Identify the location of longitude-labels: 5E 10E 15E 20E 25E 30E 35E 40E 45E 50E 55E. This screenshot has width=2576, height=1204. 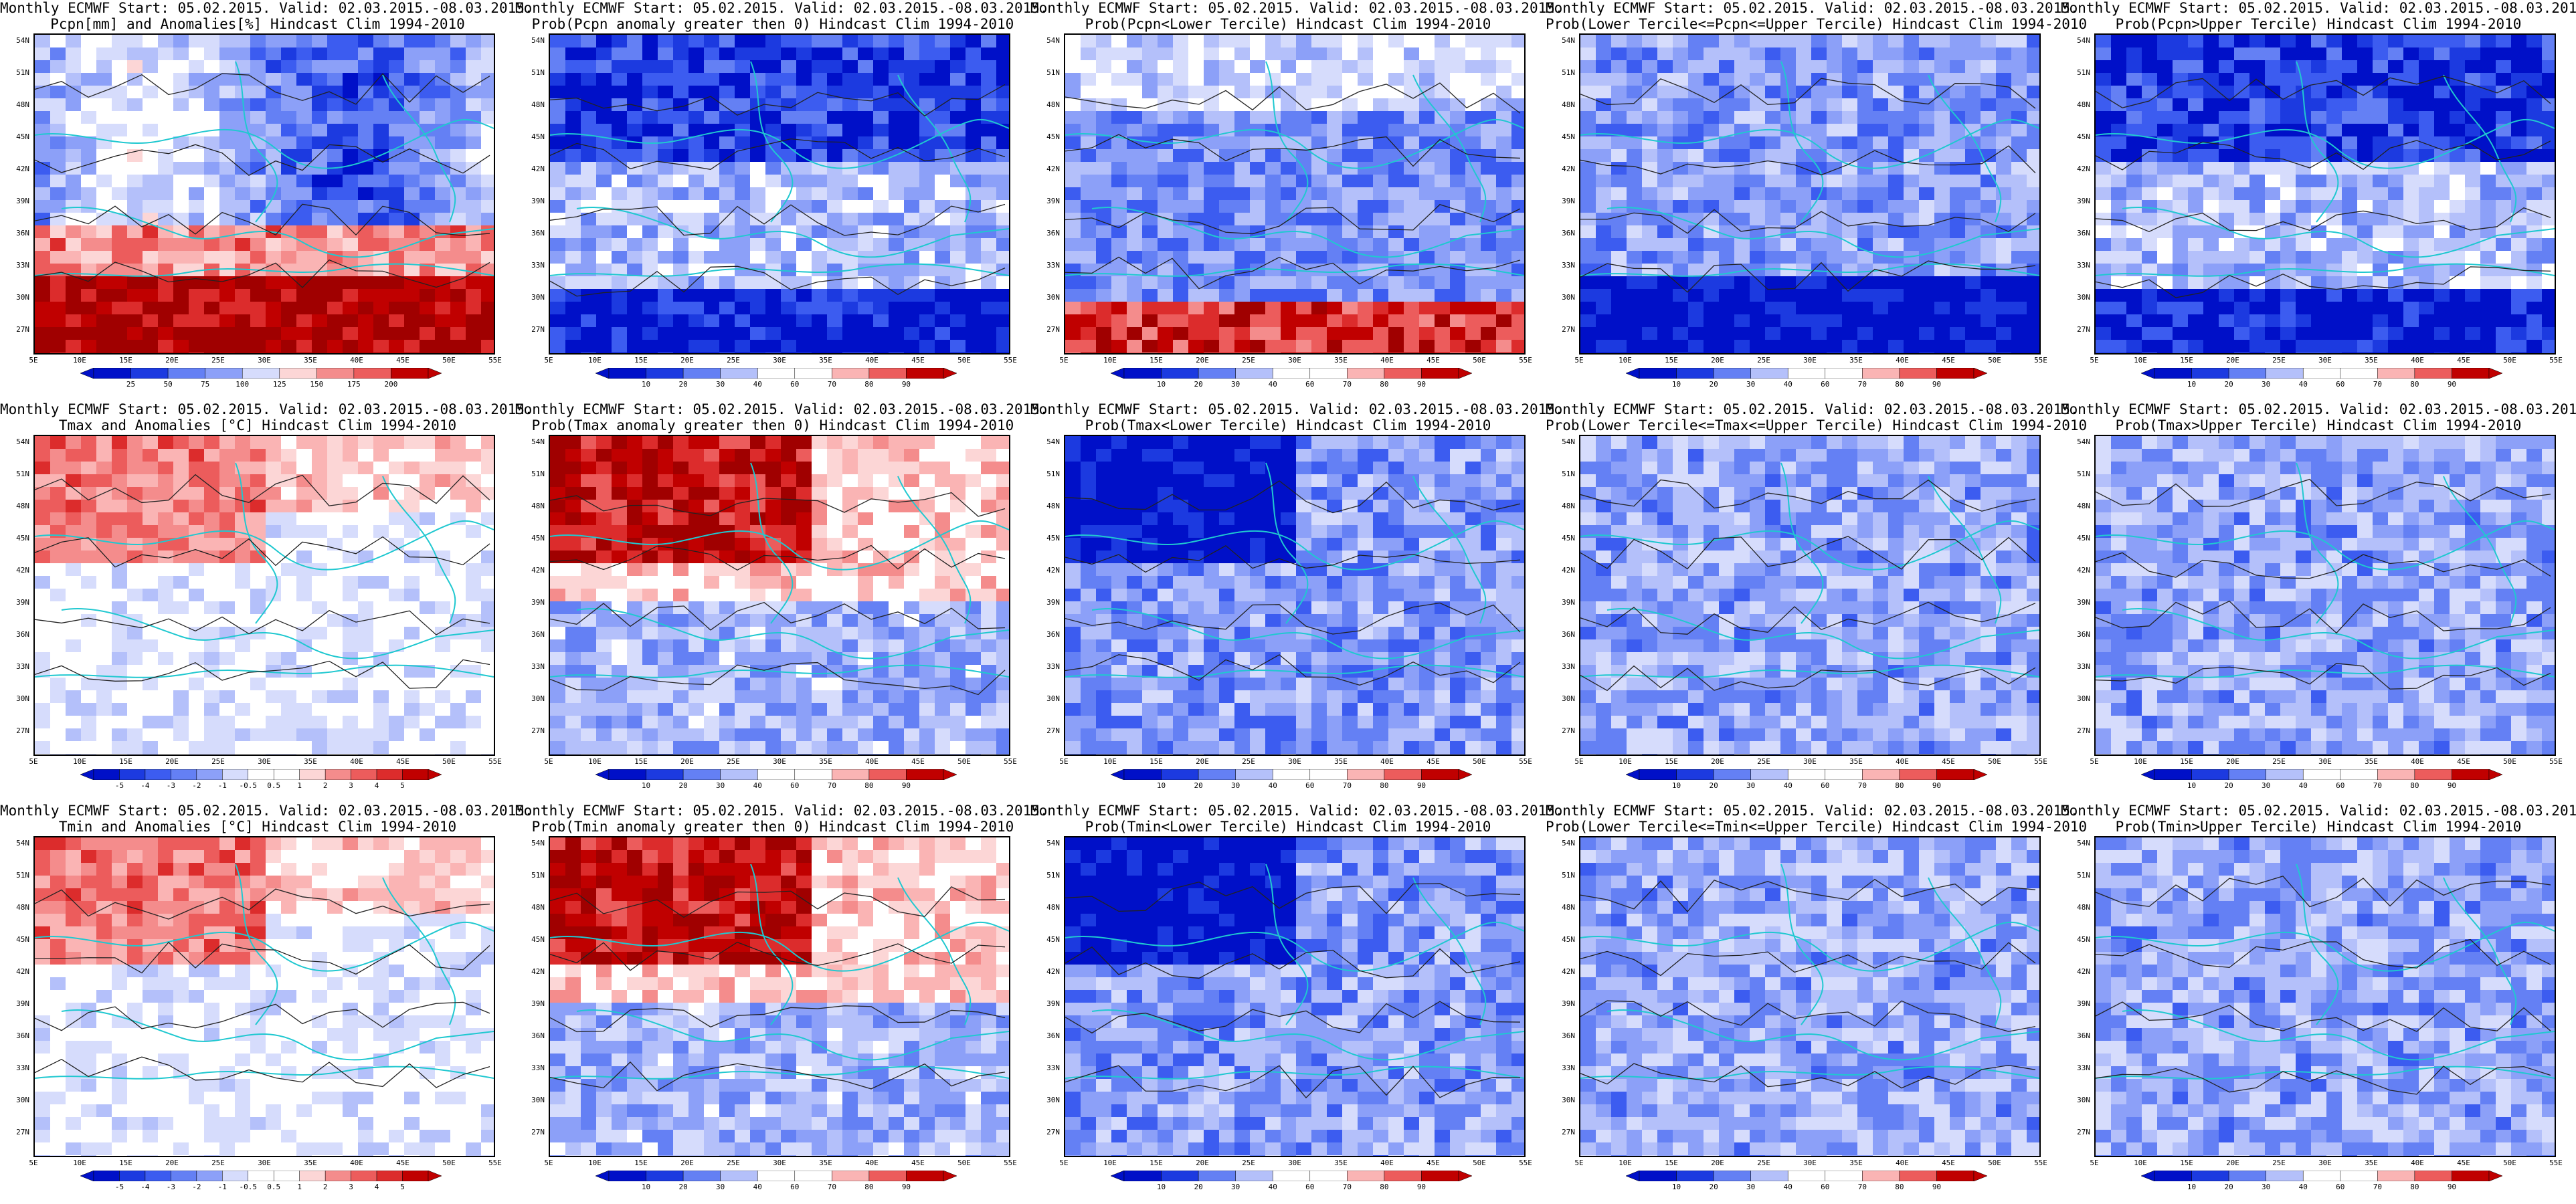
(1810, 360).